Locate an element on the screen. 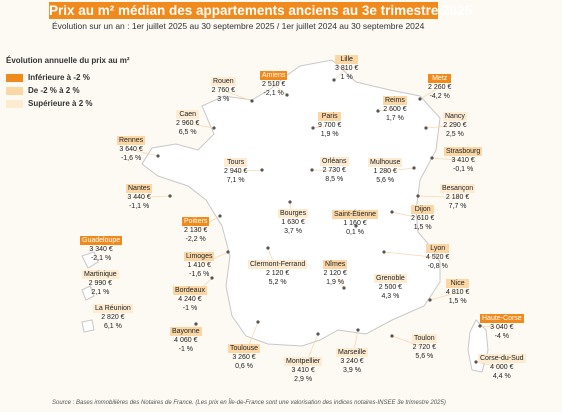 This screenshot has height=412, width=562. city-price: 3 640 € is located at coordinates (131, 149).